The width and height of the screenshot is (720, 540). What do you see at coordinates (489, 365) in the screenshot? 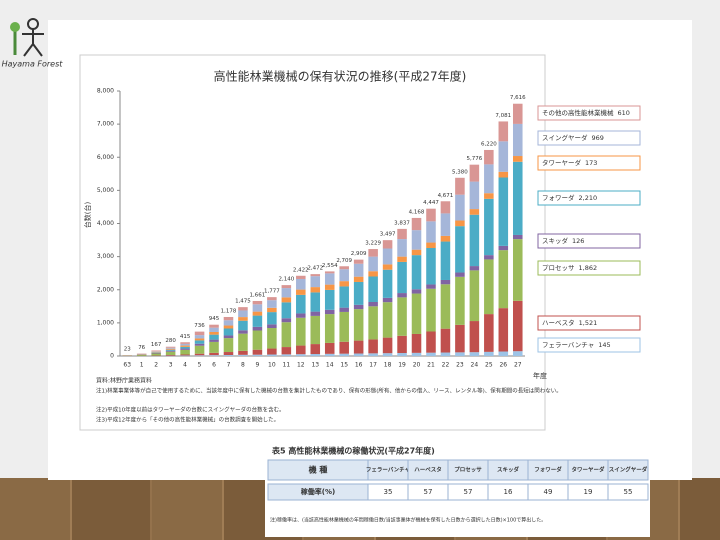
I see `x-tick-label: 25` at bounding box center [489, 365].